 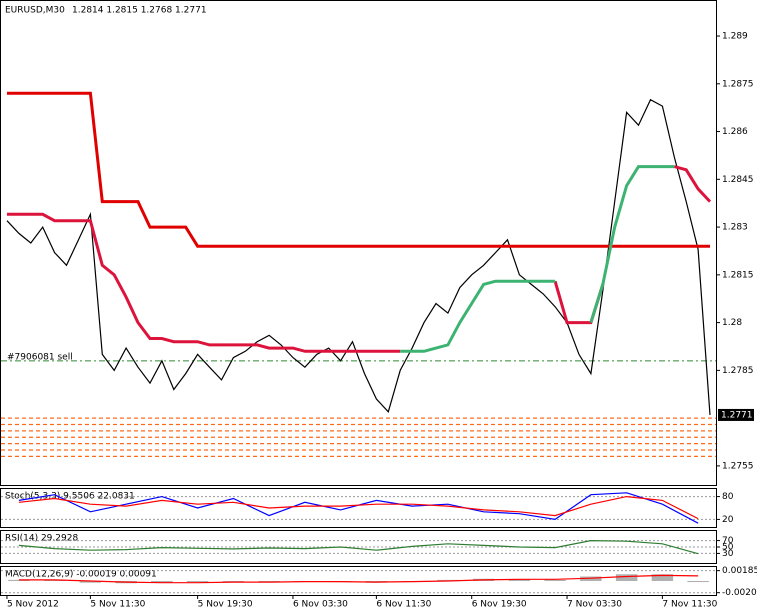 I want to click on y-tick-label: 1.2755, so click(x=738, y=466).